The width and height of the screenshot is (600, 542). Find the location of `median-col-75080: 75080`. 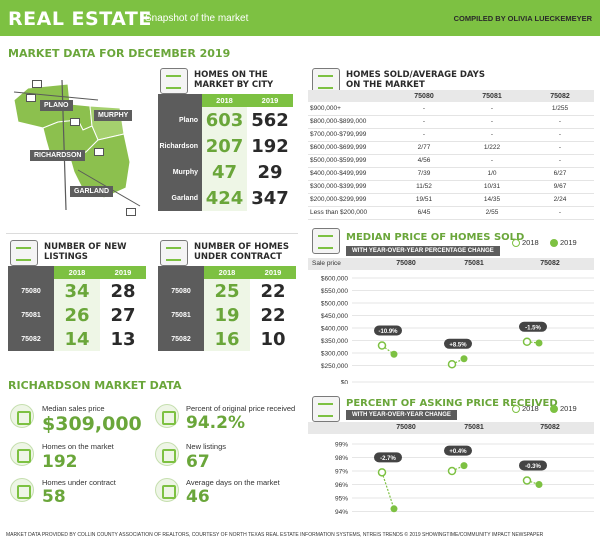

median-col-75080: 75080 is located at coordinates (406, 263).